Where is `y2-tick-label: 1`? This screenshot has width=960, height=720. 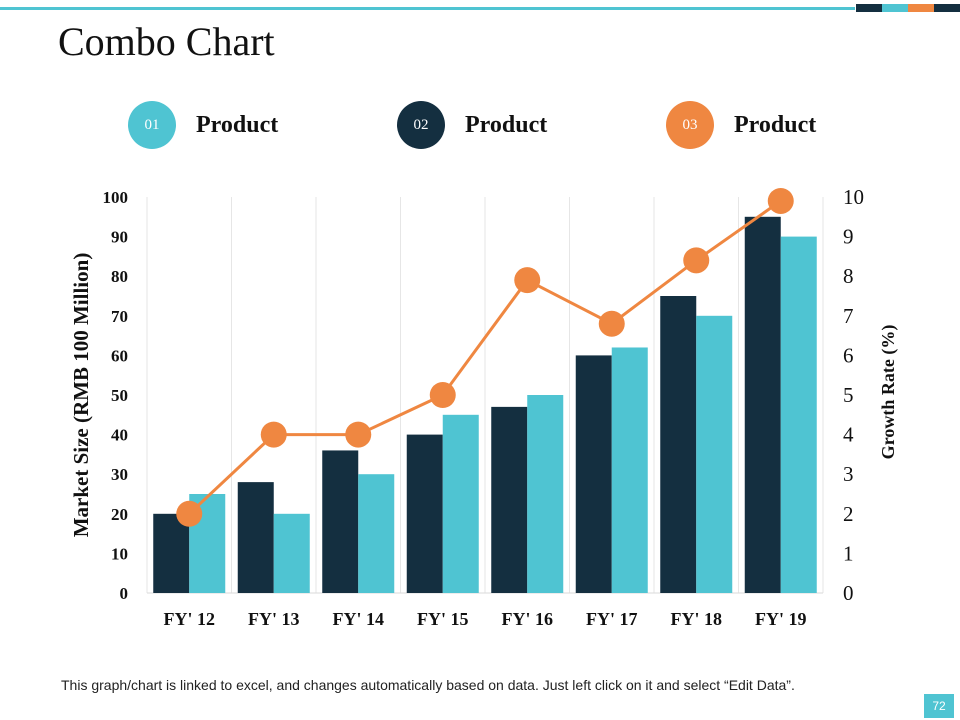 y2-tick-label: 1 is located at coordinates (848, 553).